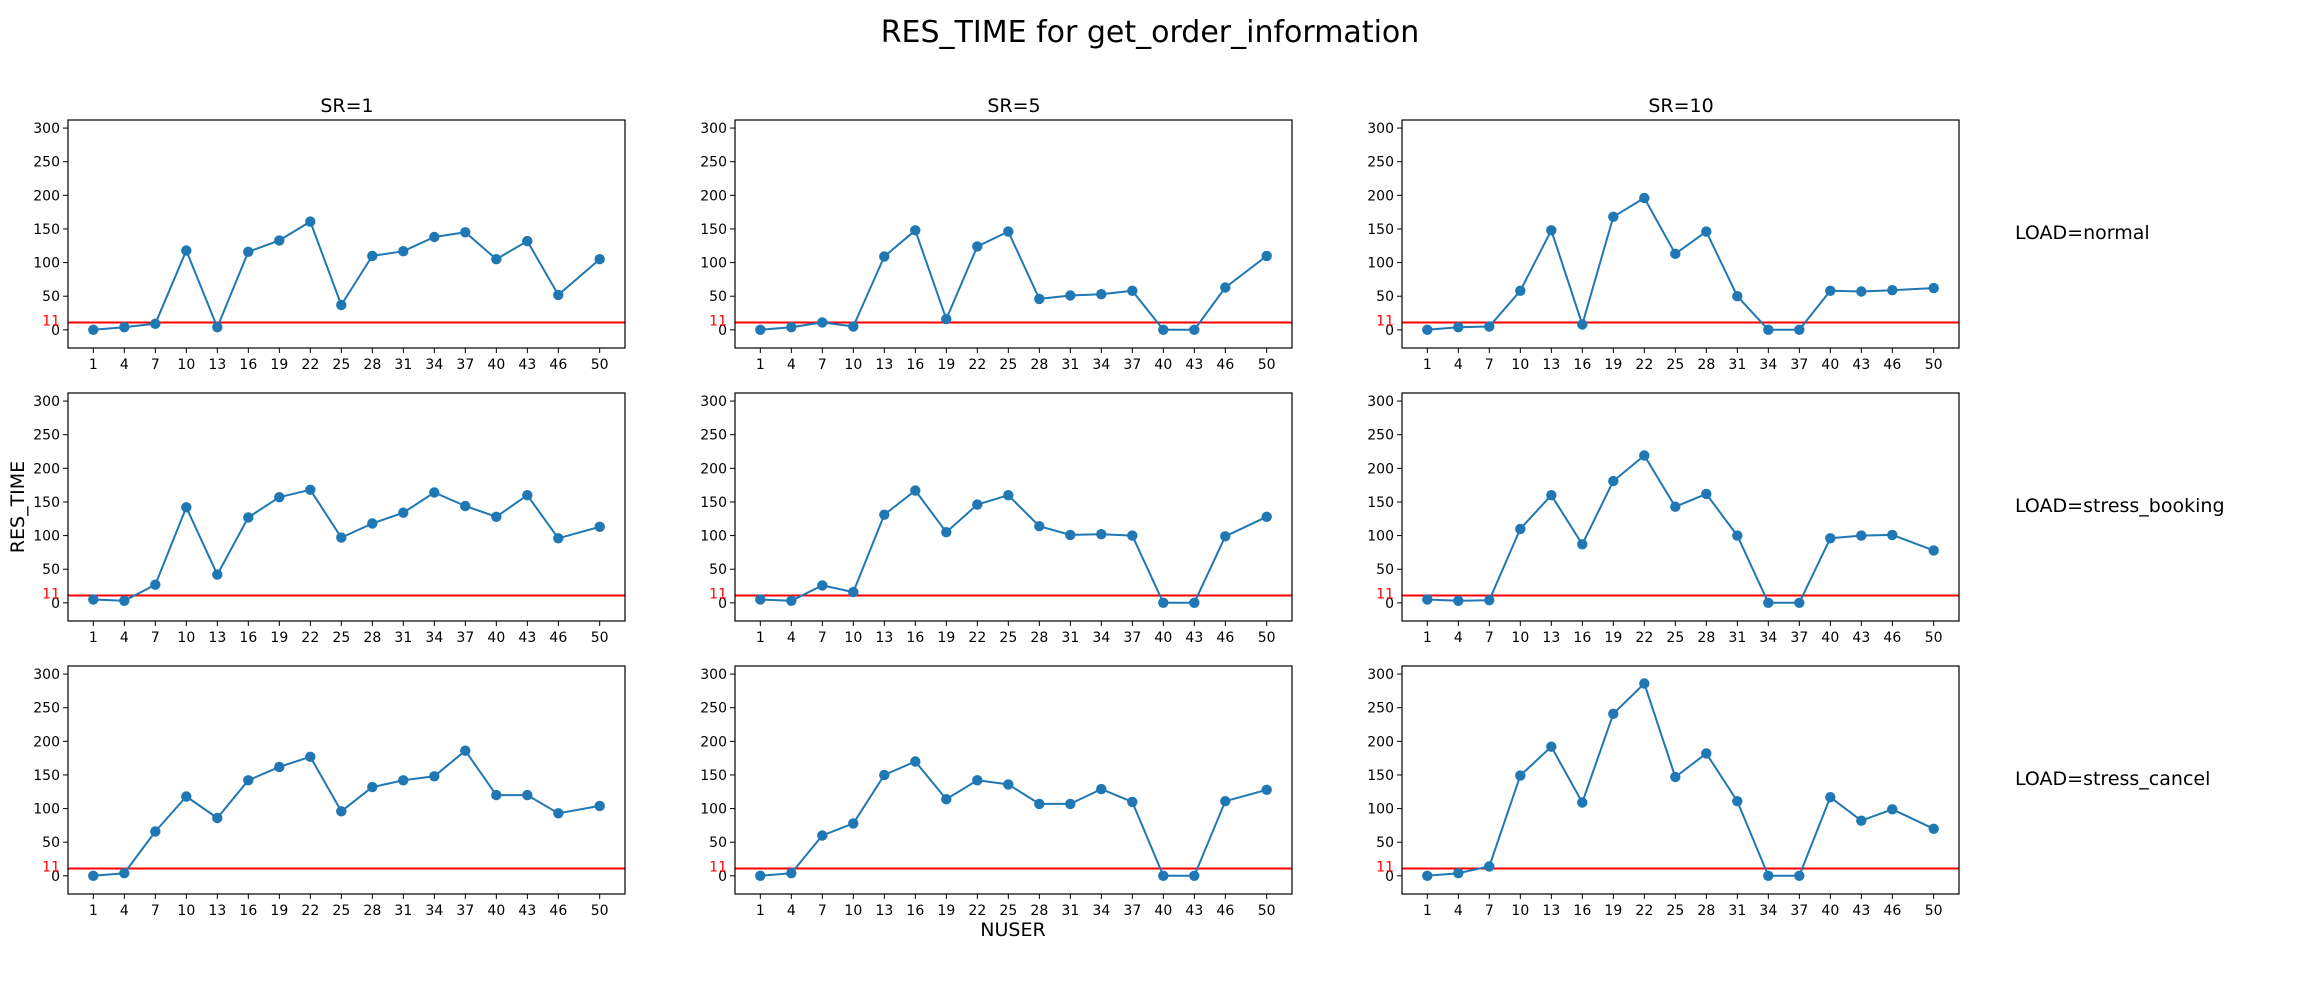 This screenshot has height=1000, width=2300. What do you see at coordinates (1380, 264) in the screenshot?
I see `y-tick-label: 100` at bounding box center [1380, 264].